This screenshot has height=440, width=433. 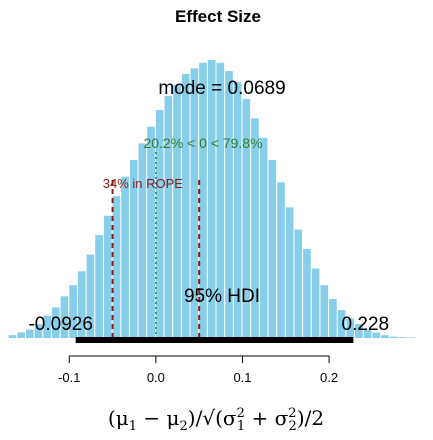 I want to click on chart-title: Effect Size, so click(x=218, y=16).